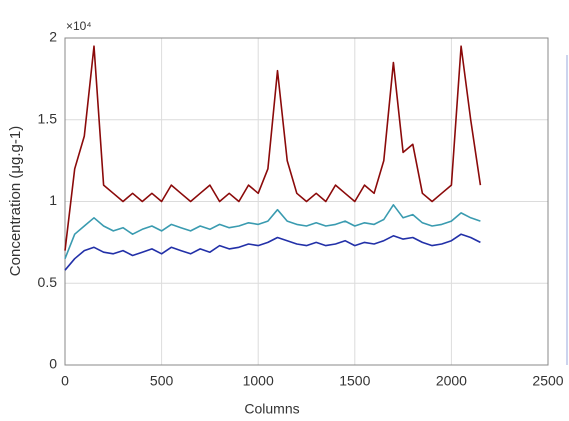 The width and height of the screenshot is (569, 421). I want to click on x-tick-label: 1500, so click(354, 381).